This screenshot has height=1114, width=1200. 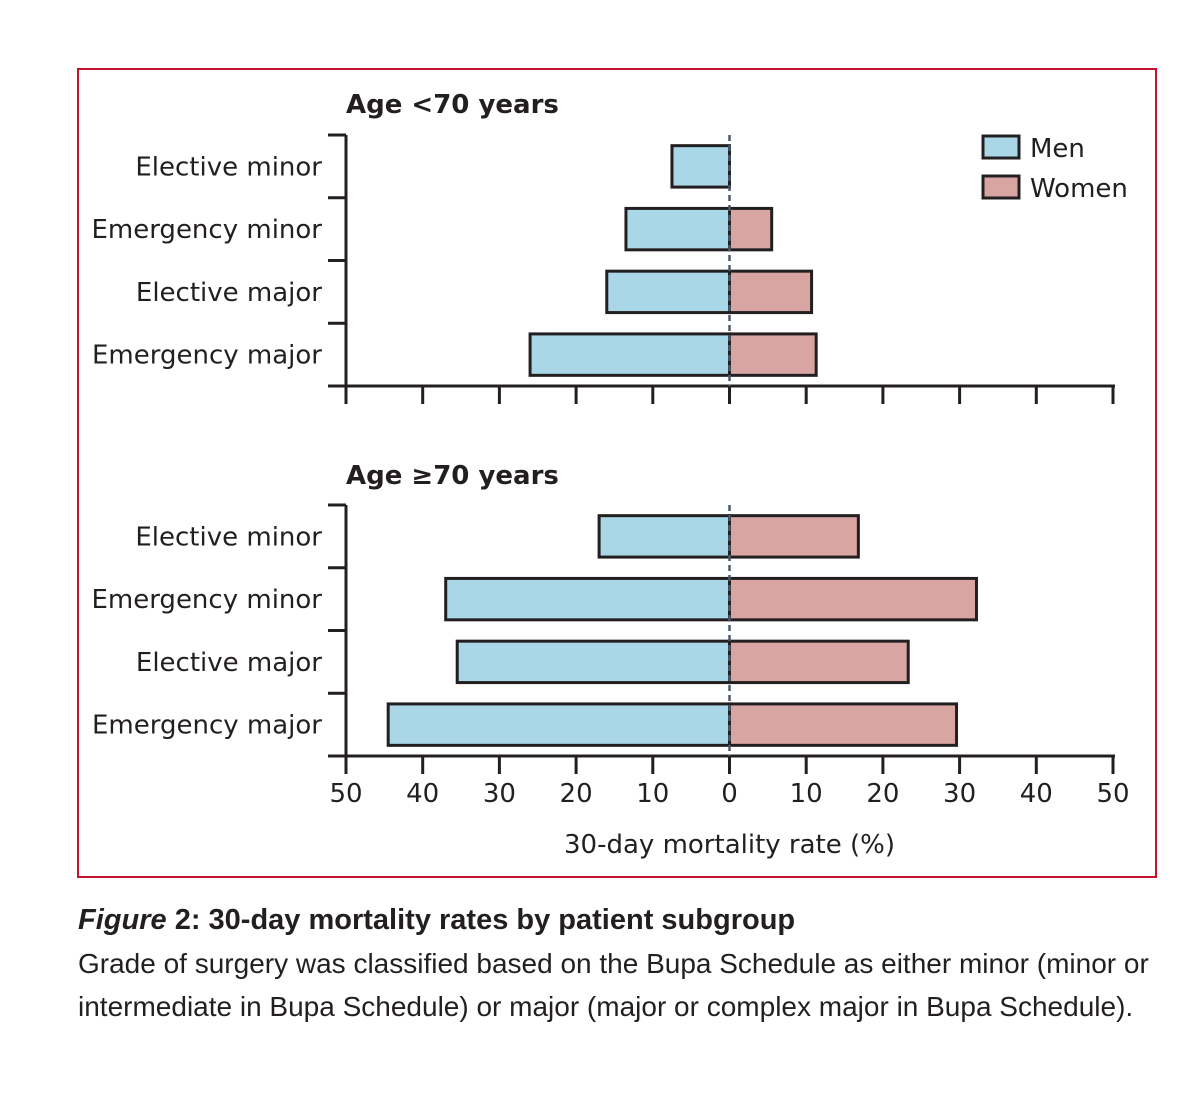 I want to click on x-tick-label: 0, so click(x=729, y=794).